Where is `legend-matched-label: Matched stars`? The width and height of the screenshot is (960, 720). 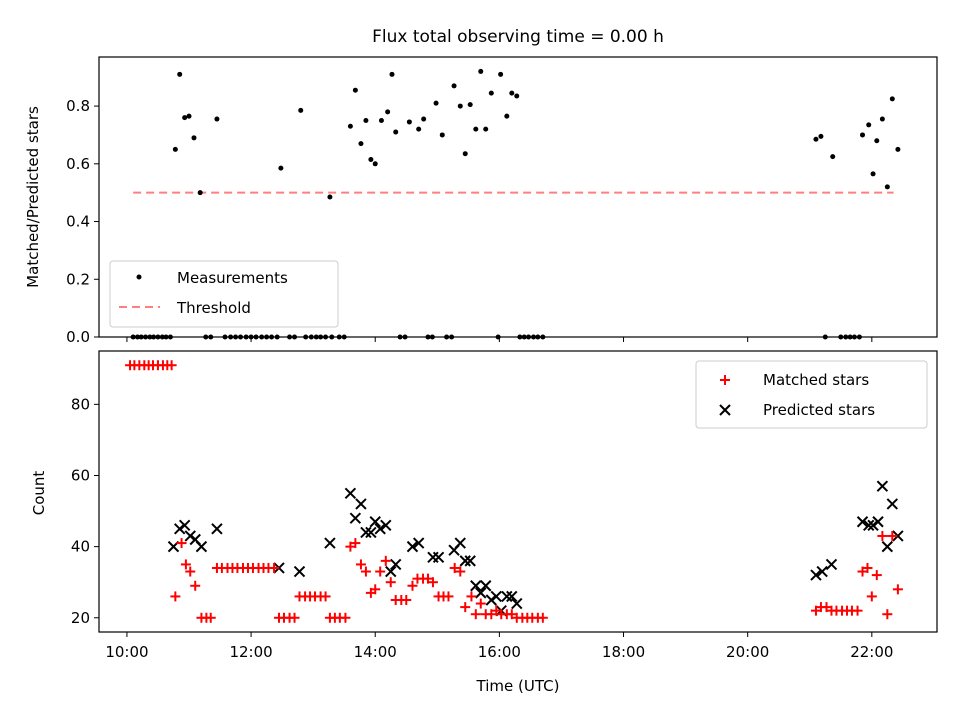
legend-matched-label: Matched stars is located at coordinates (816, 380).